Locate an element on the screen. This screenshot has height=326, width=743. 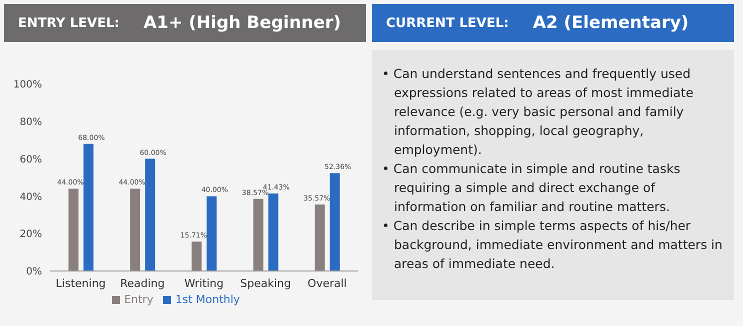
x-tick-label: Reading is located at coordinates (142, 283).